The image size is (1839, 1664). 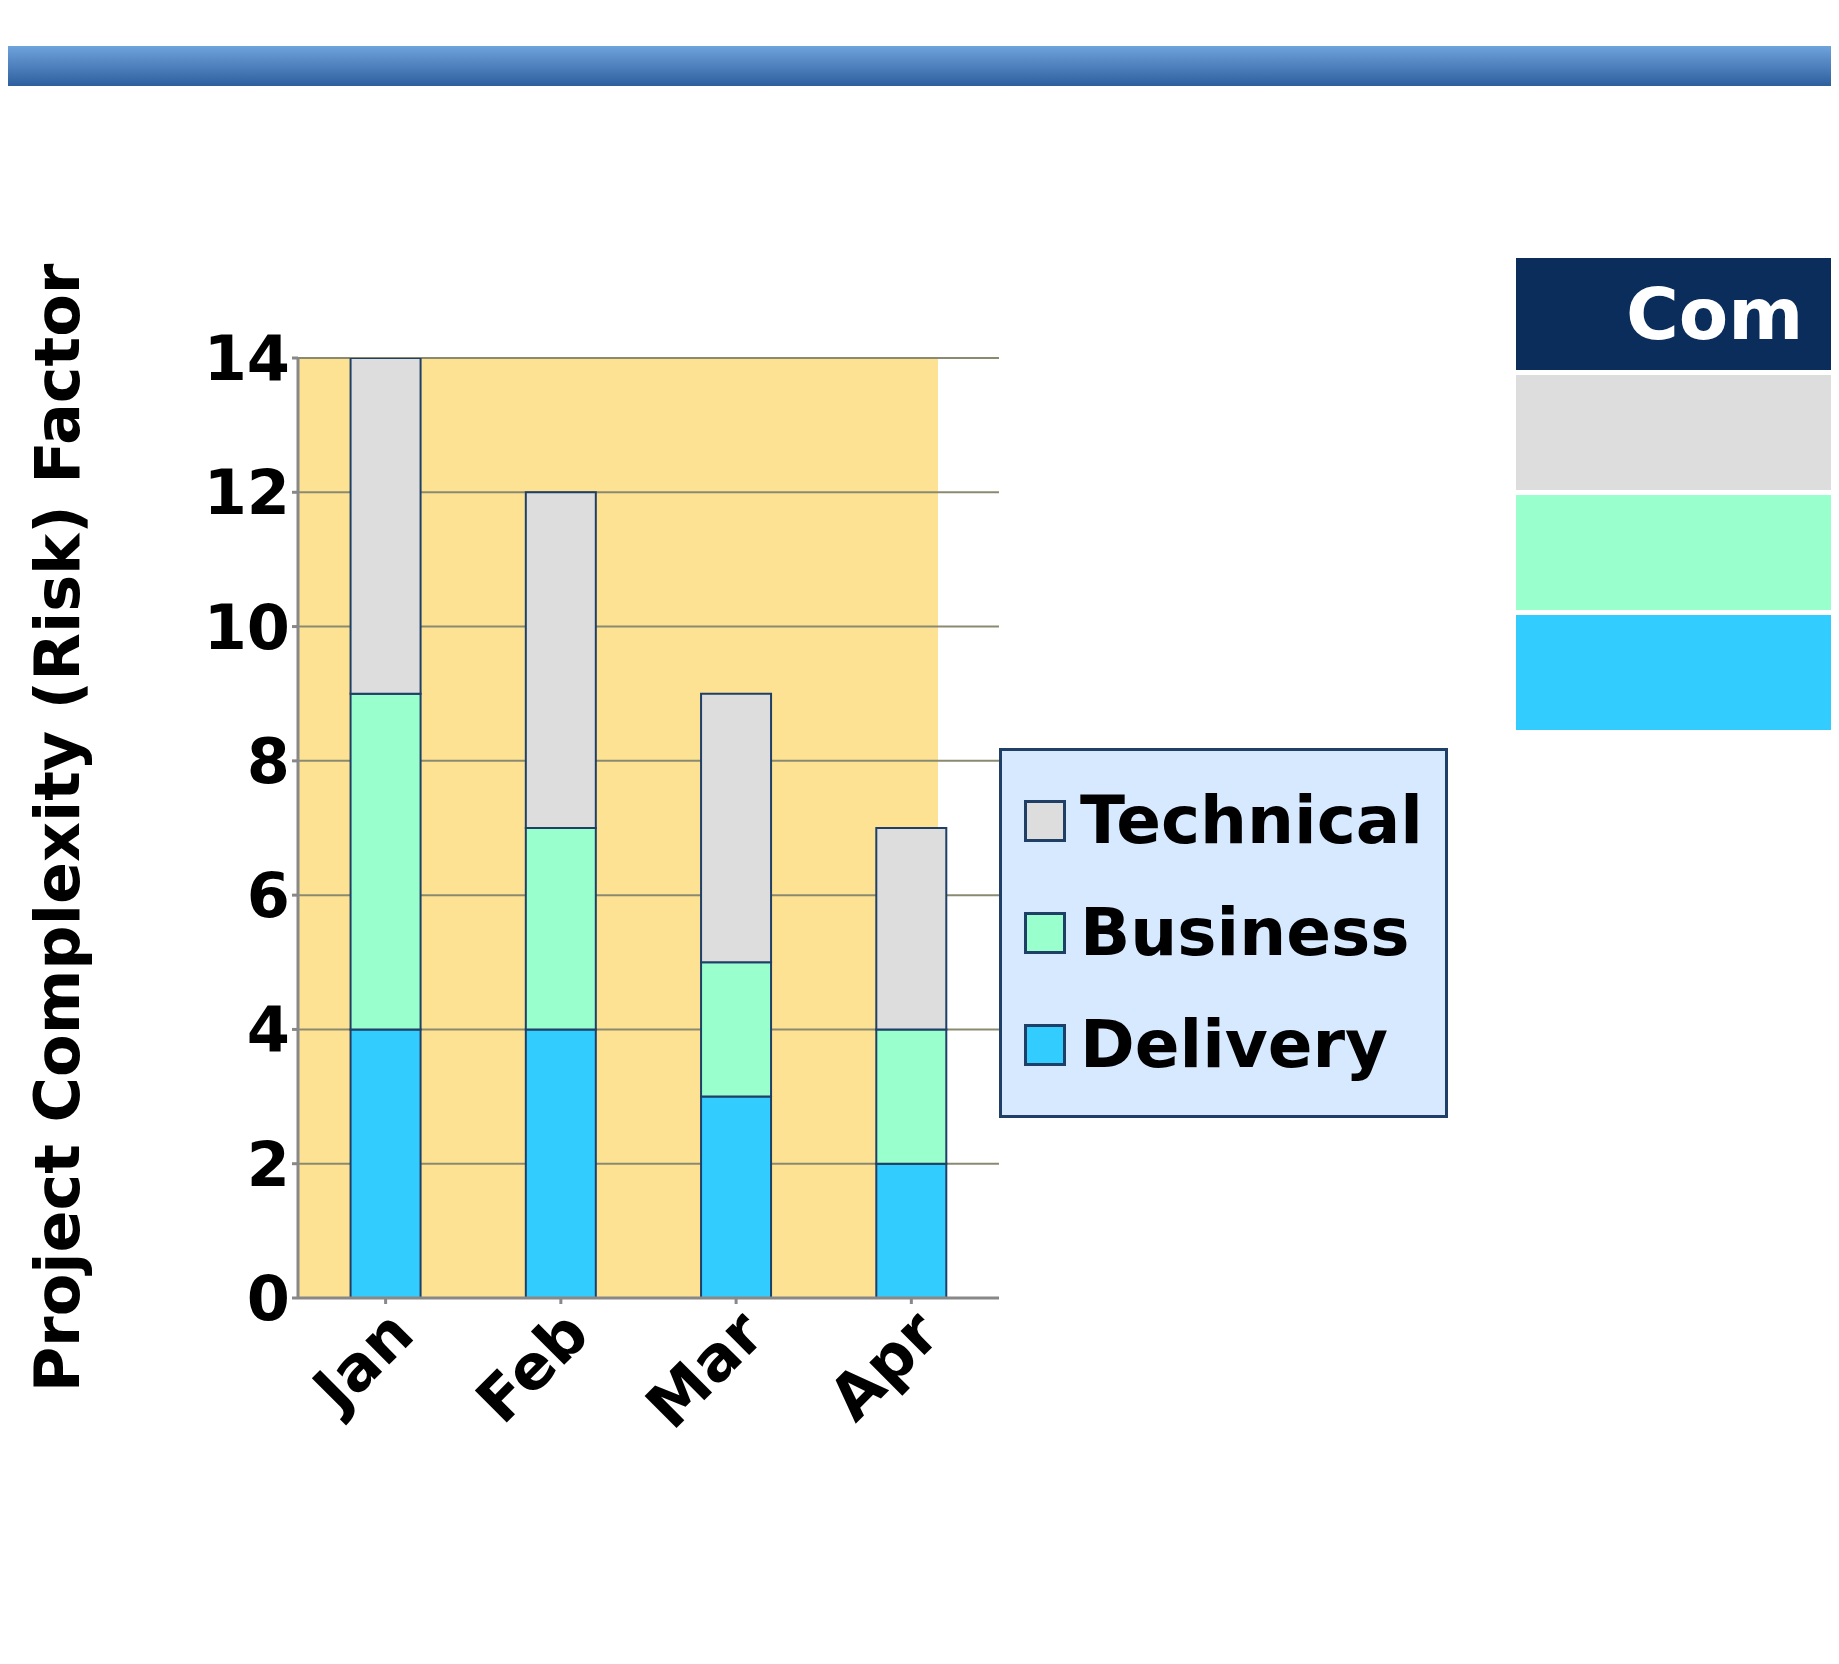 What do you see at coordinates (1673, 314) in the screenshot?
I see `text: Com` at bounding box center [1673, 314].